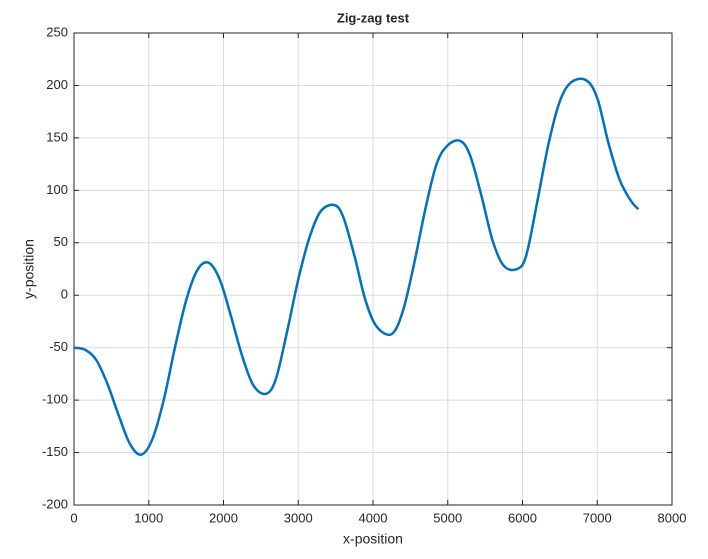 This screenshot has width=708, height=559. I want to click on chart-title: Zig-zag test, so click(373, 17).